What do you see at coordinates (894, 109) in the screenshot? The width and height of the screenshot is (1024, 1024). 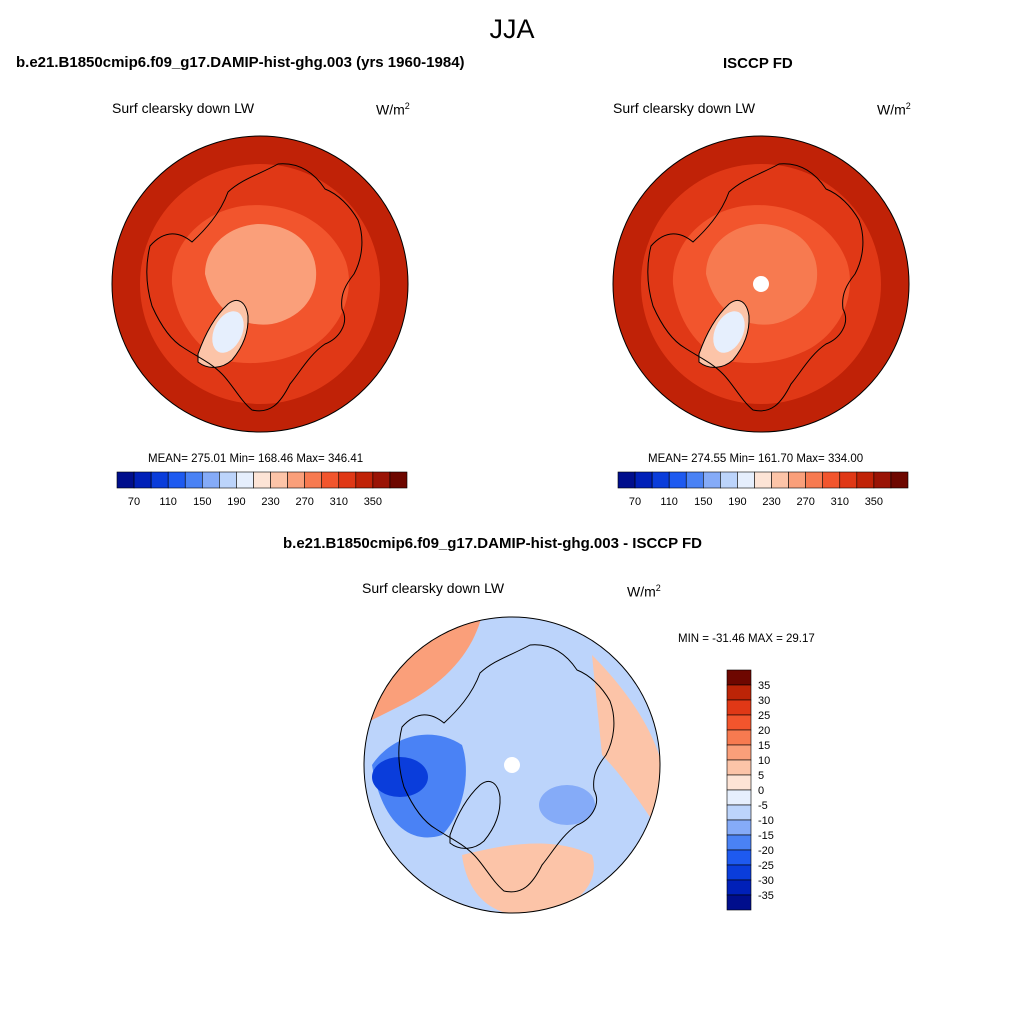 I see `panel2-units: W/m2` at bounding box center [894, 109].